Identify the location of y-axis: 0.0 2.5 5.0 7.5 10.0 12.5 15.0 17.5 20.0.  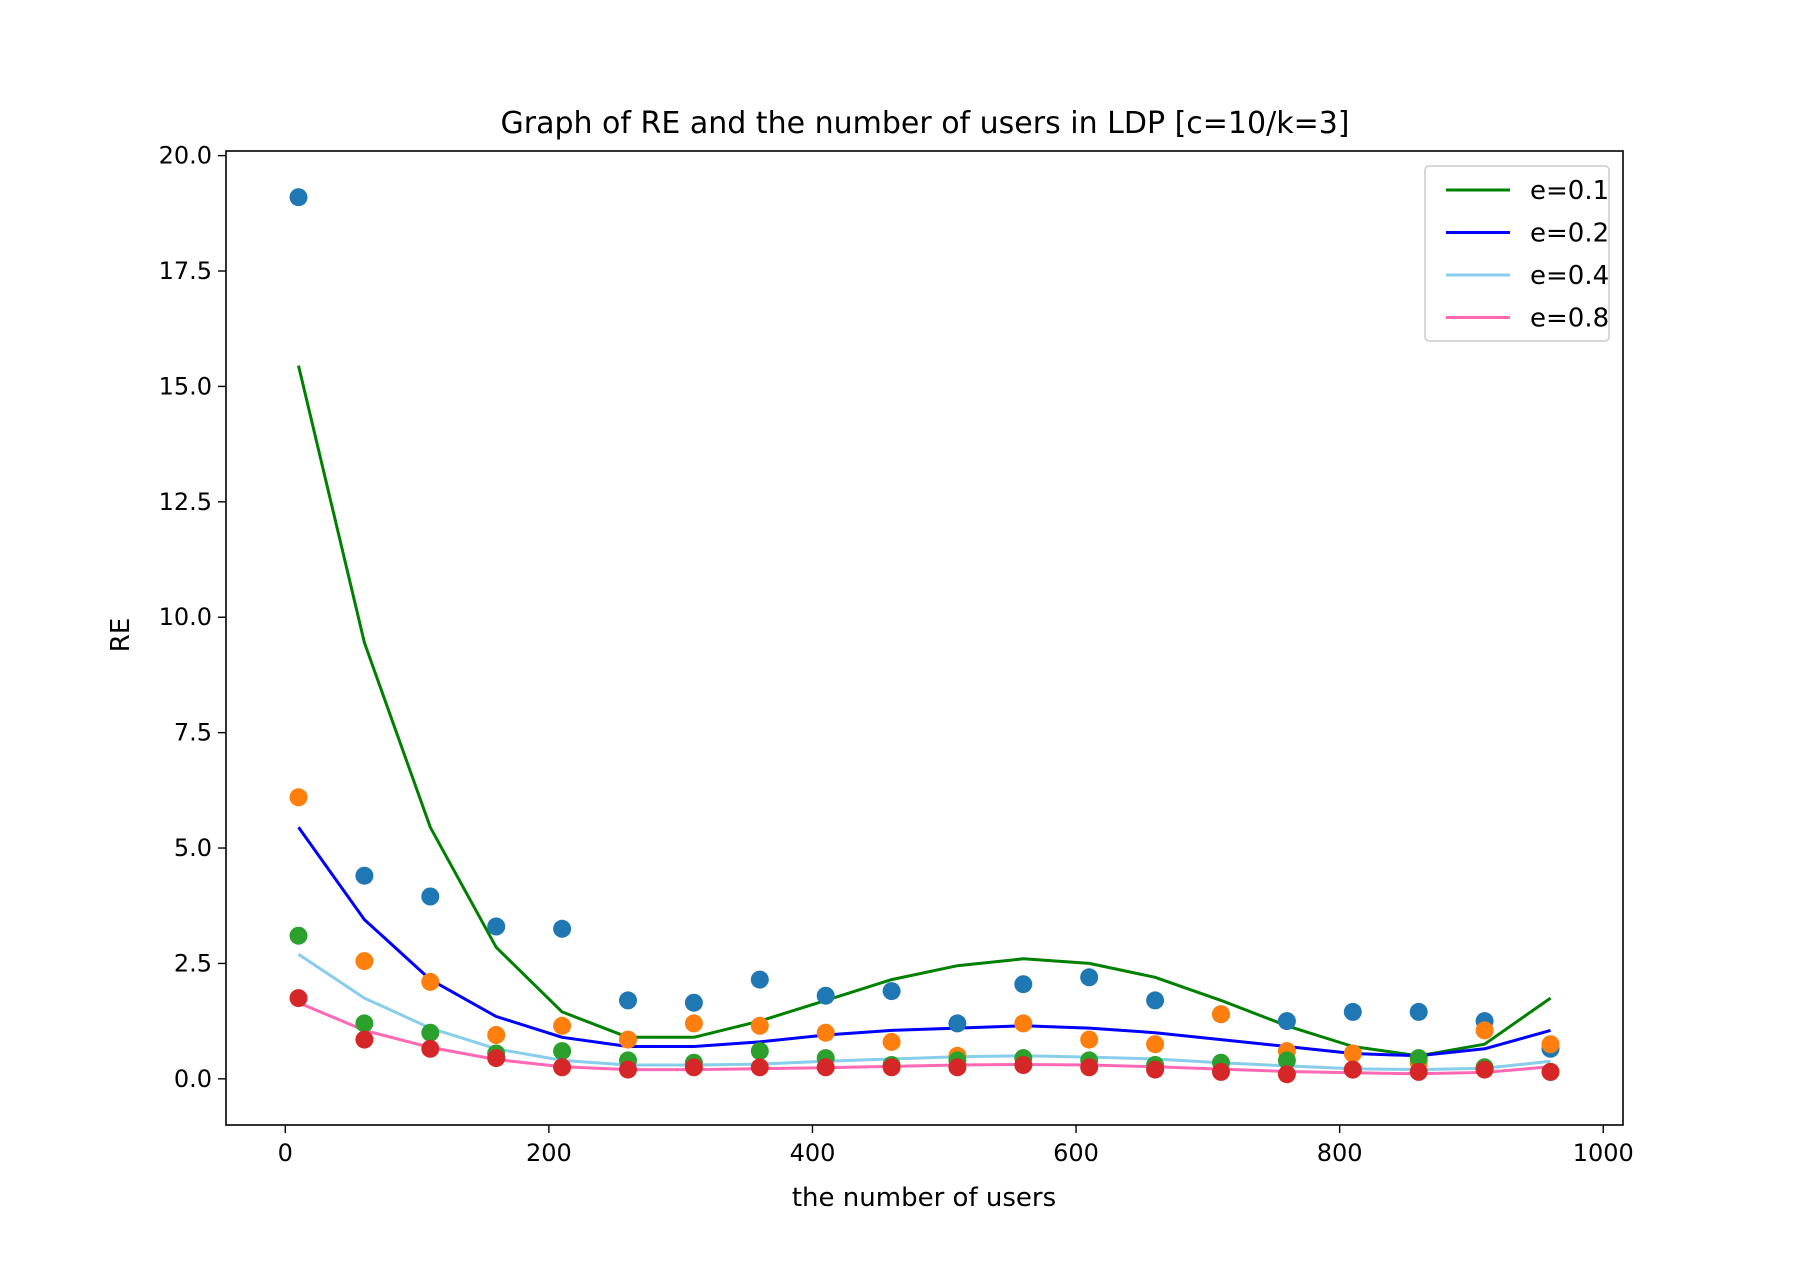
(192, 617).